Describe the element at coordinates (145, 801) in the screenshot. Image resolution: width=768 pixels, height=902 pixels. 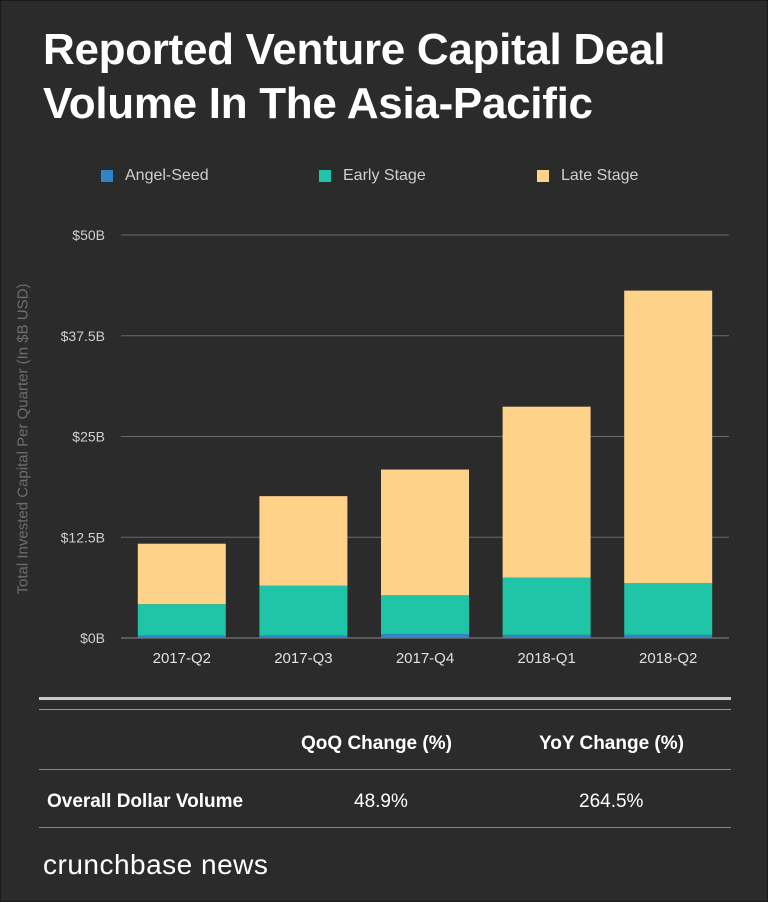
I see `table-row-label: Overall Dollar Volume` at that location.